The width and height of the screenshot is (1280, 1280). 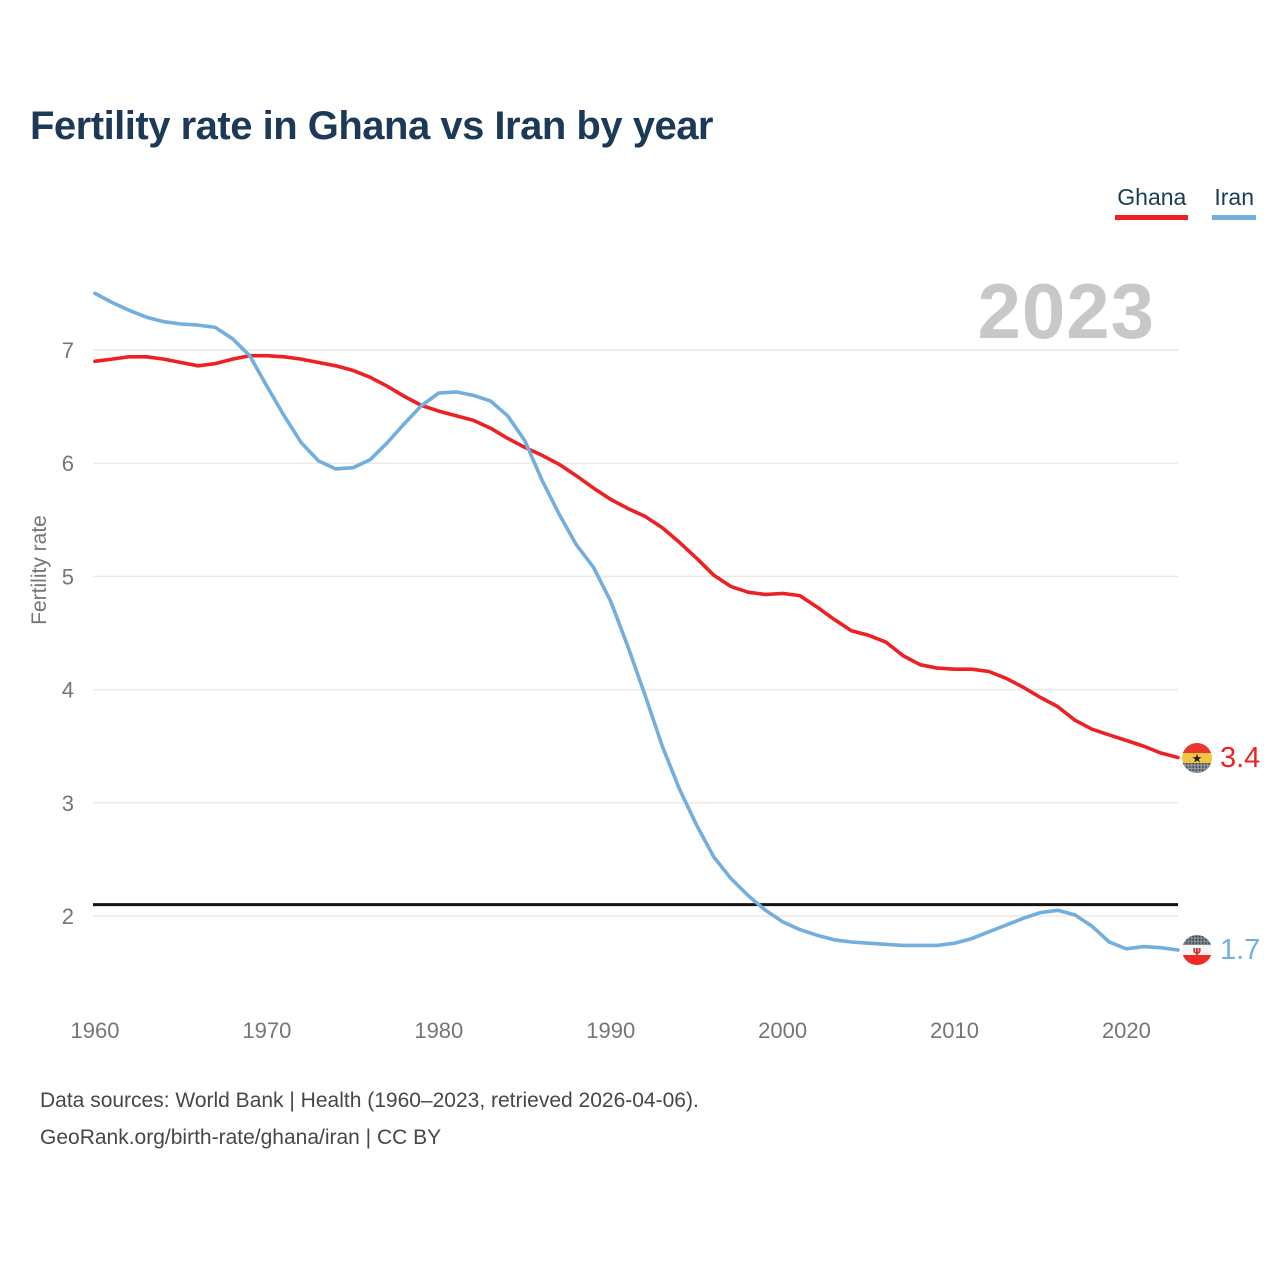 What do you see at coordinates (68, 350) in the screenshot?
I see `y-tick-7: 7` at bounding box center [68, 350].